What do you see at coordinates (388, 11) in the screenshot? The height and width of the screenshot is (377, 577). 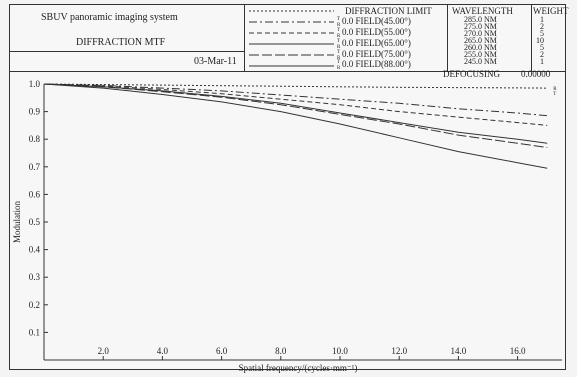 I see `legend-diffraction-limit: DIFFRACTION LIMIT` at bounding box center [388, 11].